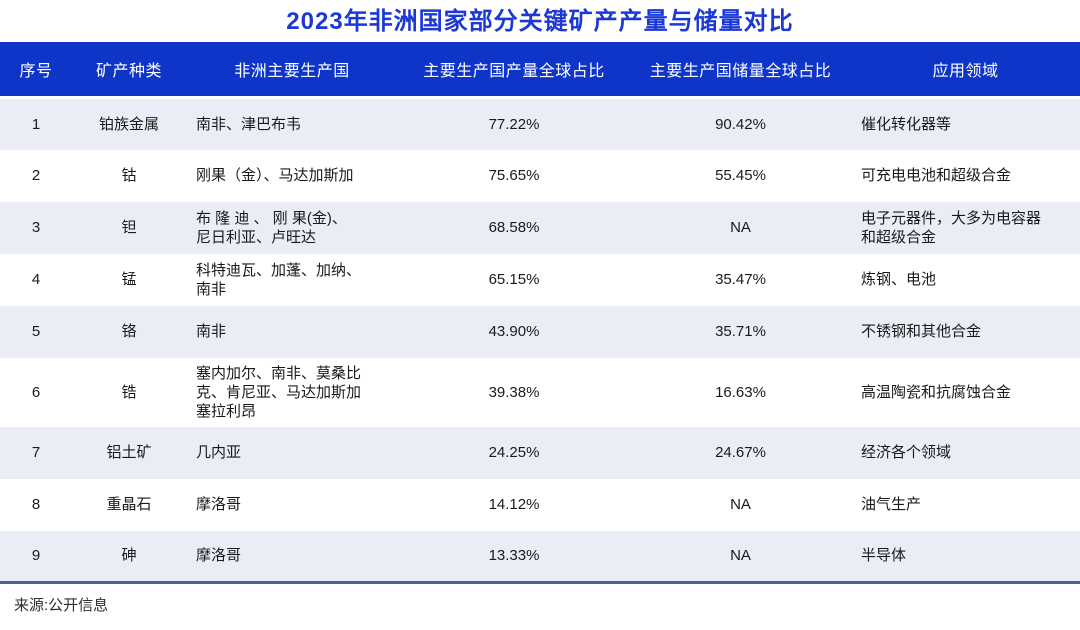  What do you see at coordinates (129, 452) in the screenshot?
I see `mineral-cell: 铝土矿` at bounding box center [129, 452].